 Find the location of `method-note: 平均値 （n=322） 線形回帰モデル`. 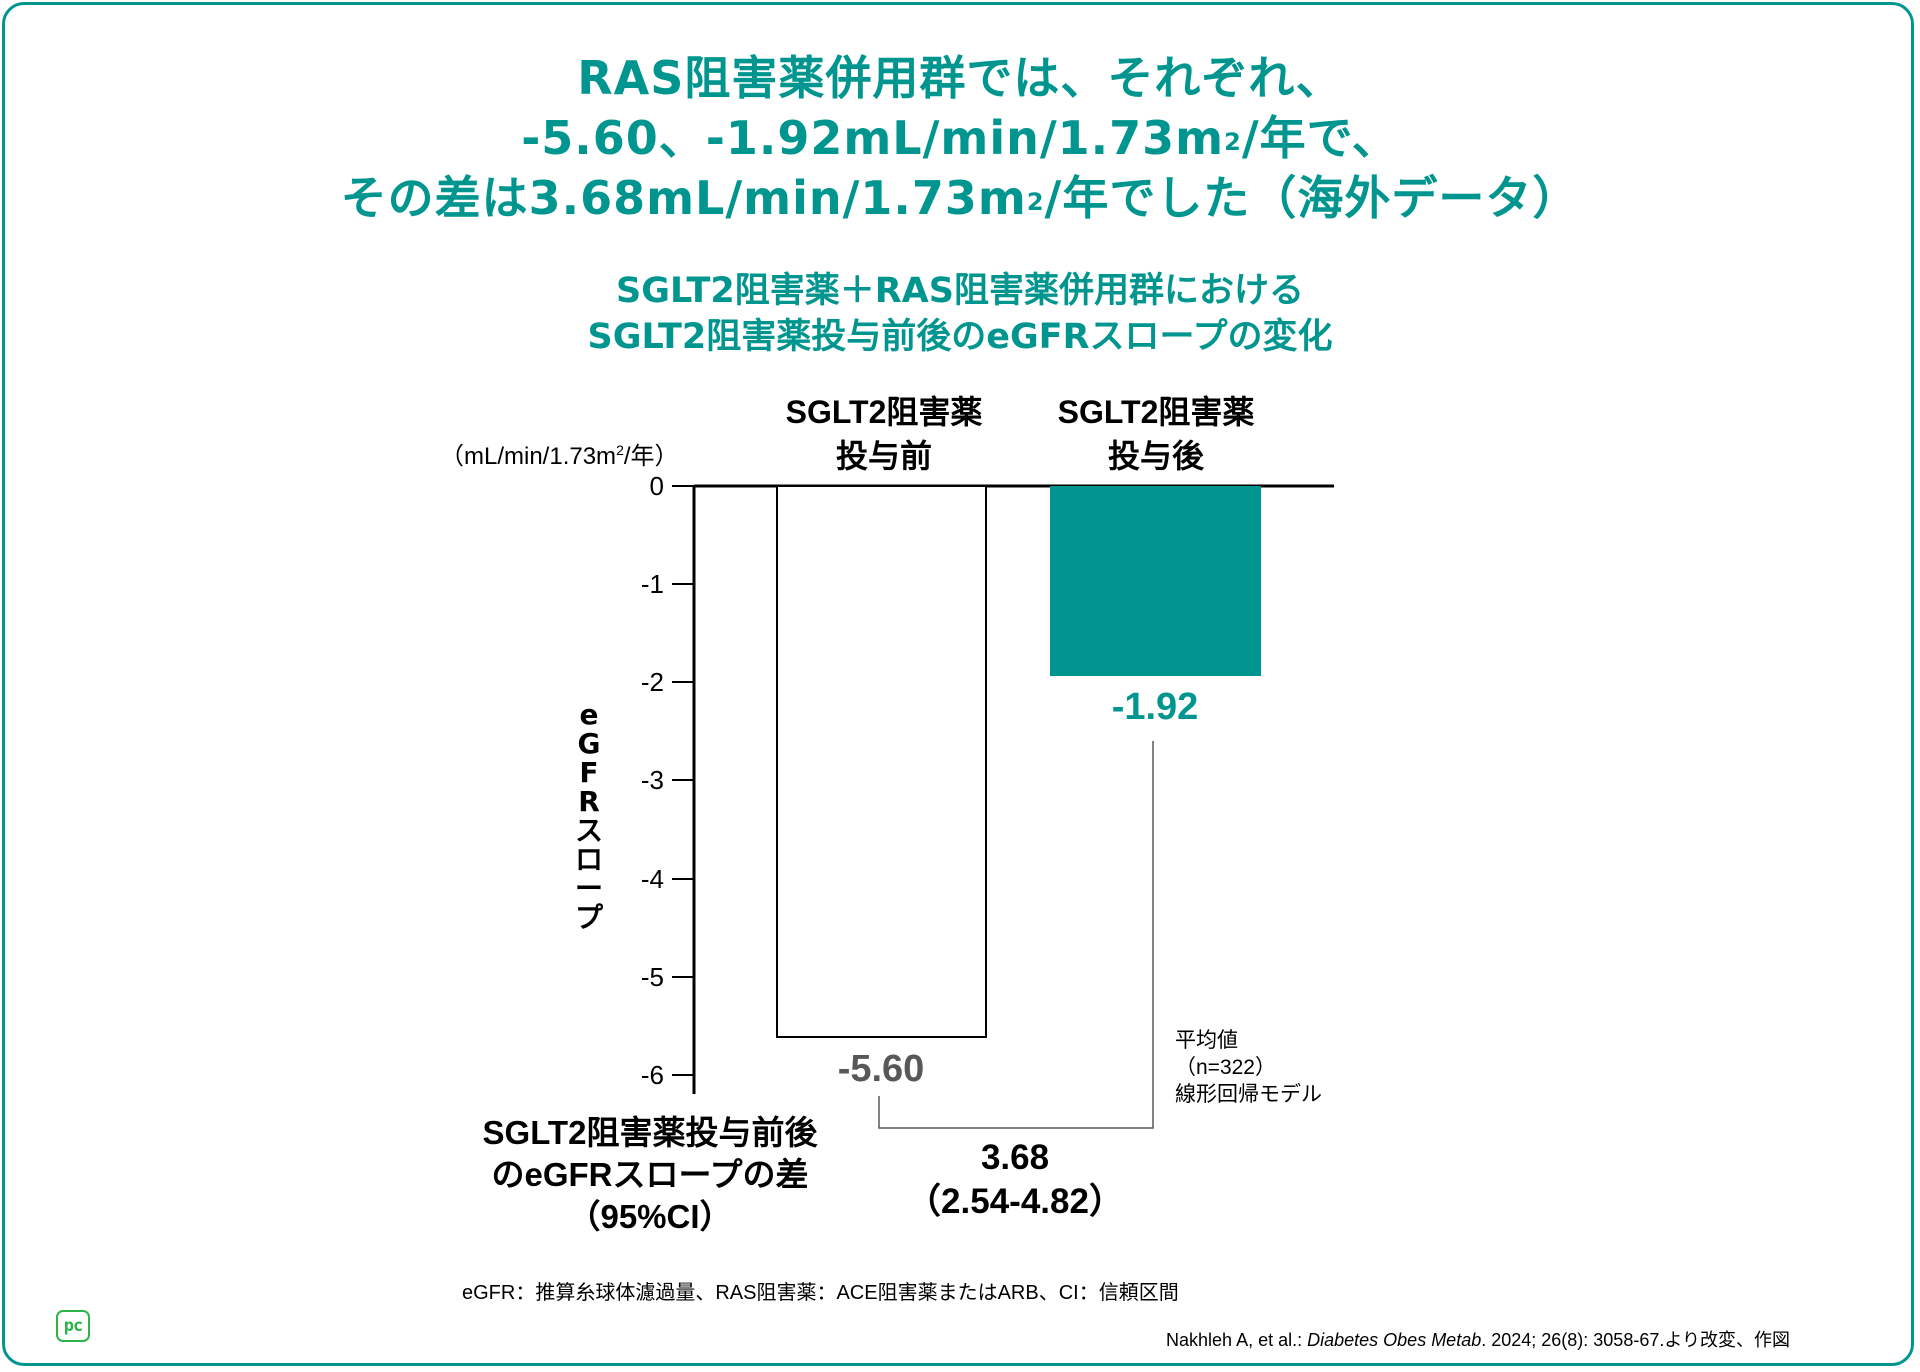

method-note: 平均値 （n=322） 線形回帰モデル is located at coordinates (1248, 1067).